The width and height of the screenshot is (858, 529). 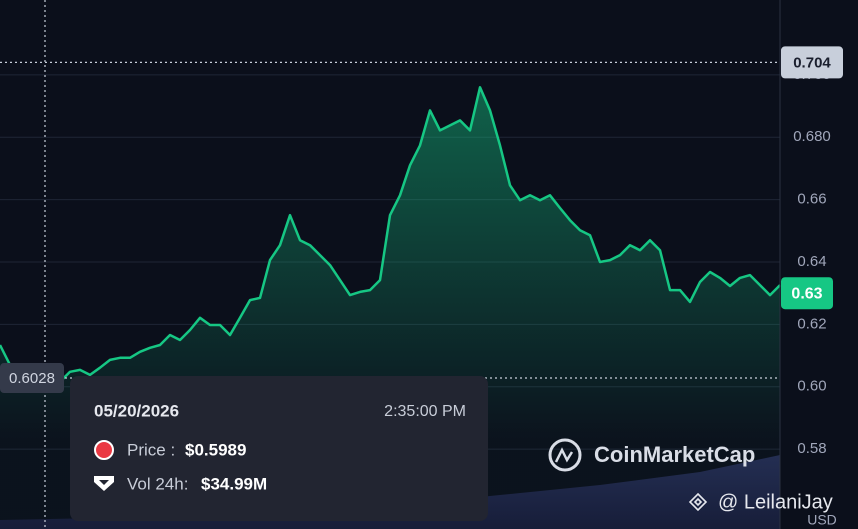 I want to click on tooltip-price-label: Price :, so click(x=151, y=449).